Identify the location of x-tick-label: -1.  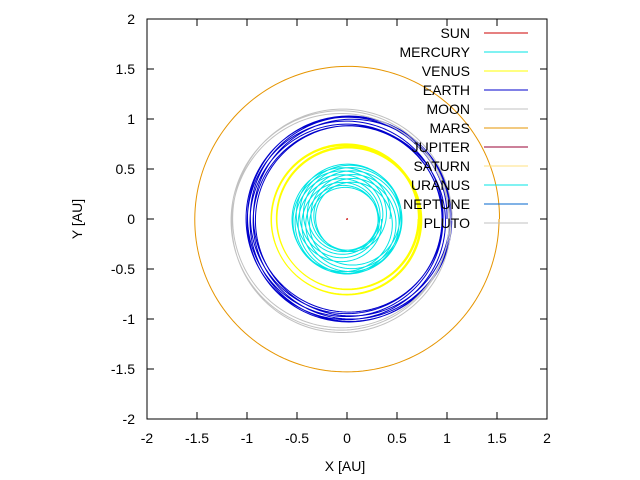
(247, 438).